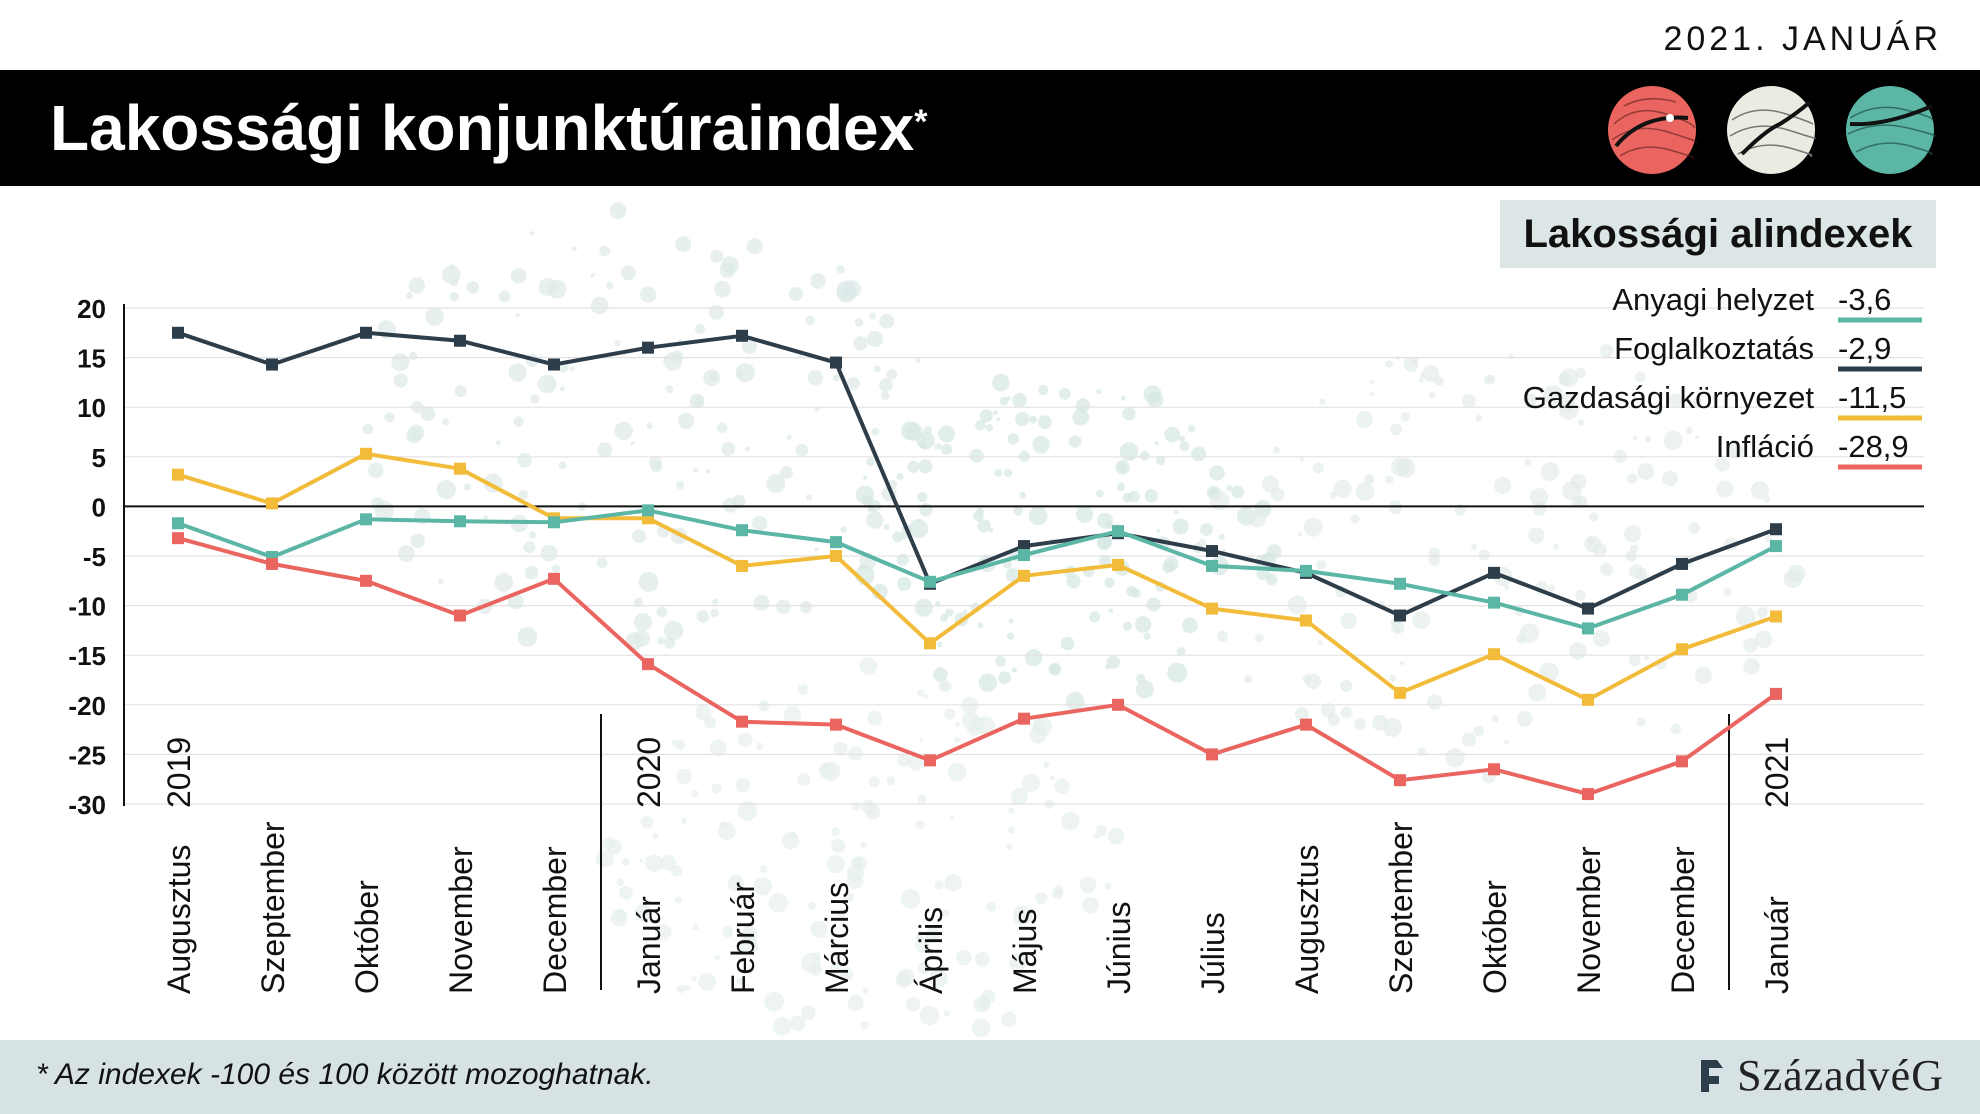  I want to click on legend-value: -2,9, so click(1864, 348).